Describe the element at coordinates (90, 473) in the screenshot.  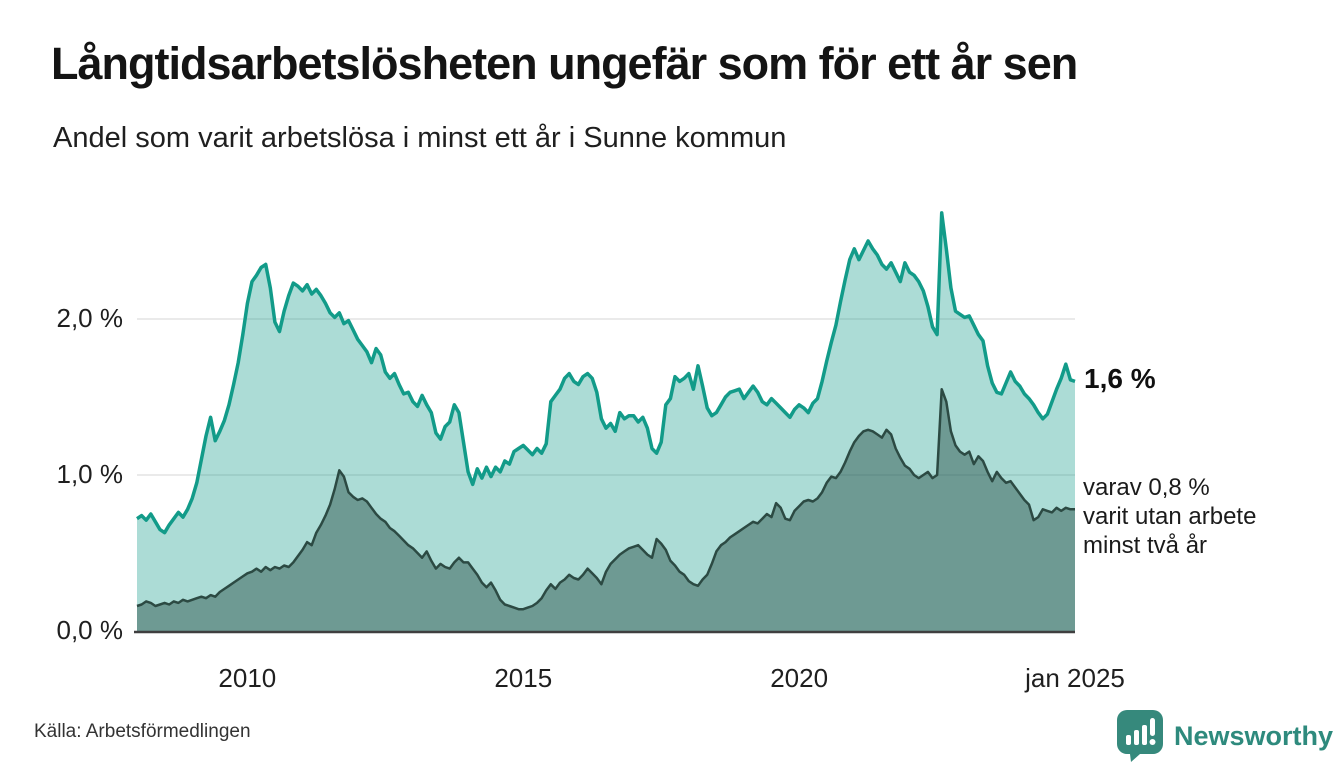
I see `y-axis-label: 1,0 %` at that location.